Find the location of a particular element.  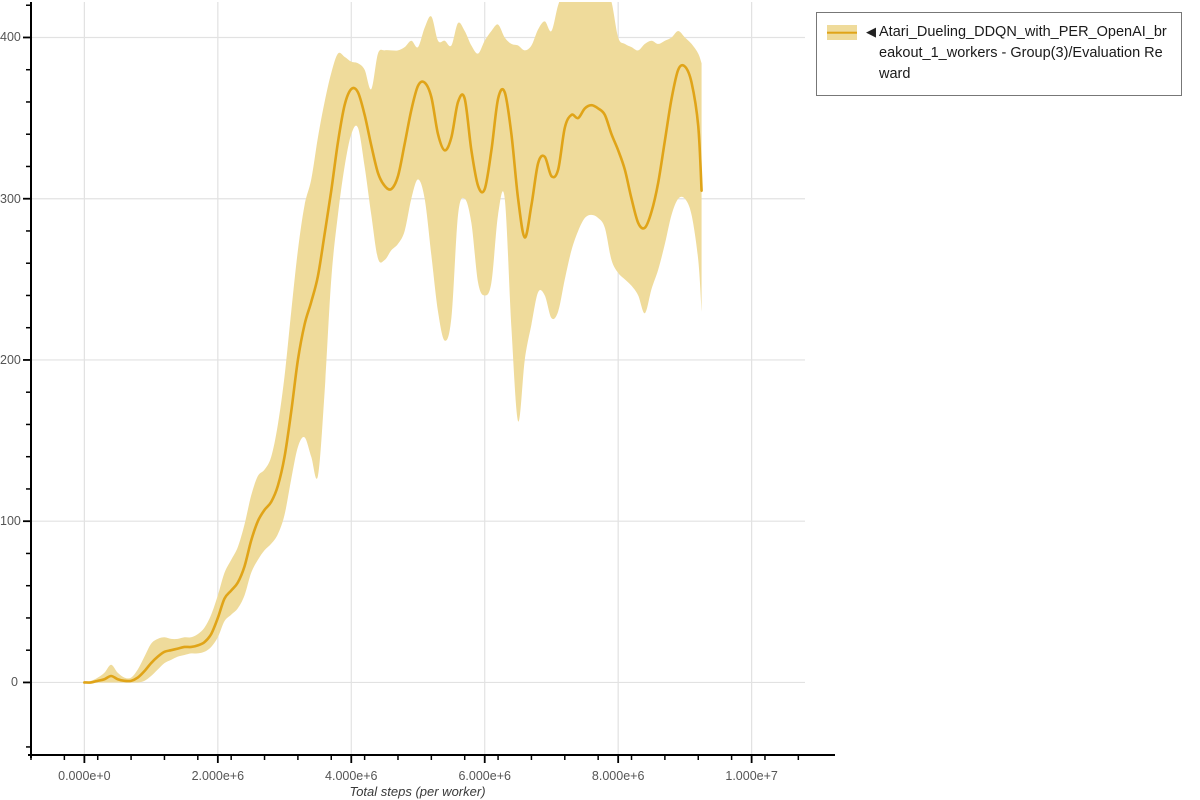

y-tick-label: 100 is located at coordinates (10, 521).